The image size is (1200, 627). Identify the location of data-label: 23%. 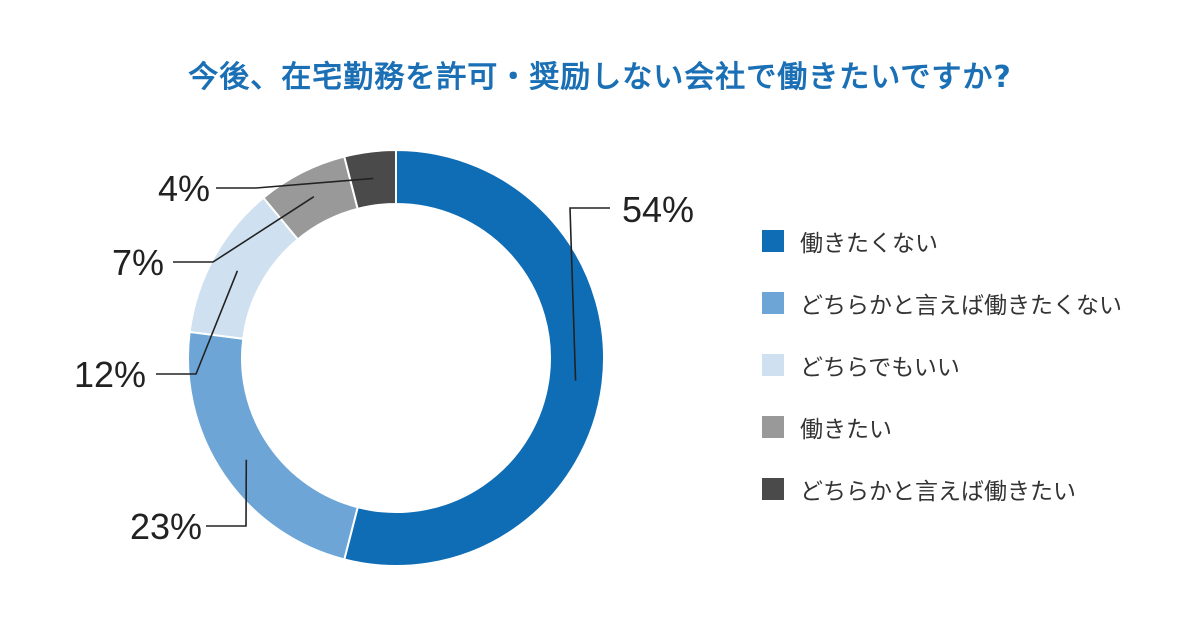
(166, 526).